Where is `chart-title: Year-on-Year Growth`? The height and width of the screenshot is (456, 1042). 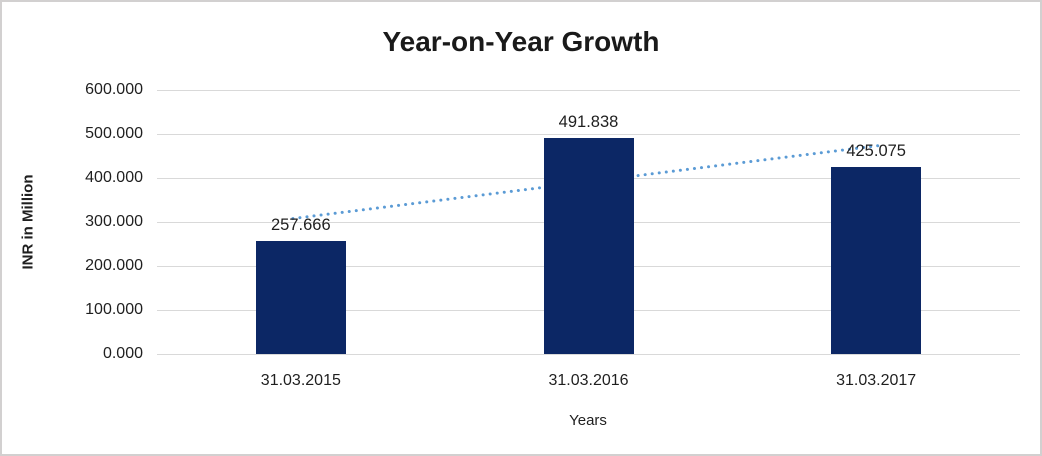 chart-title: Year-on-Year Growth is located at coordinates (521, 41).